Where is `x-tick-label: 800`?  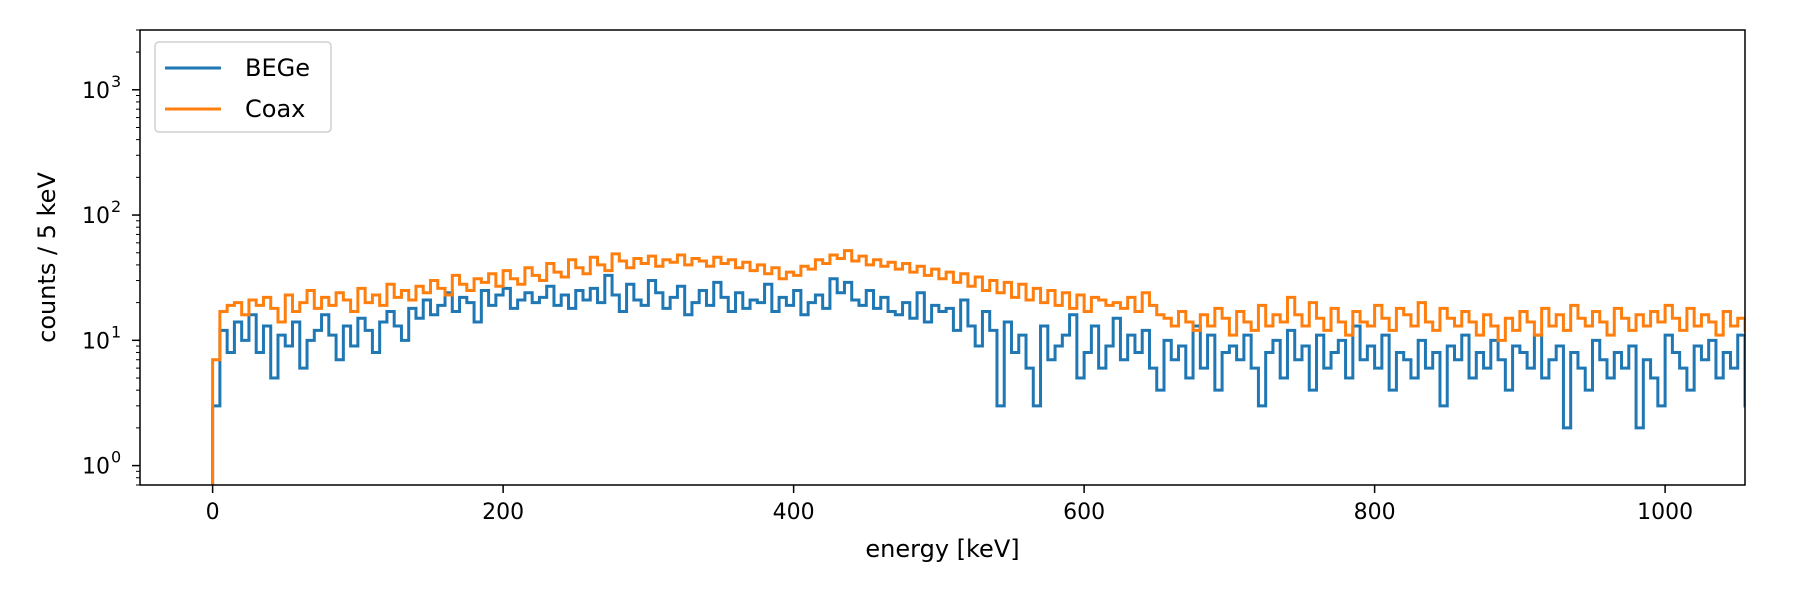 x-tick-label: 800 is located at coordinates (1375, 512).